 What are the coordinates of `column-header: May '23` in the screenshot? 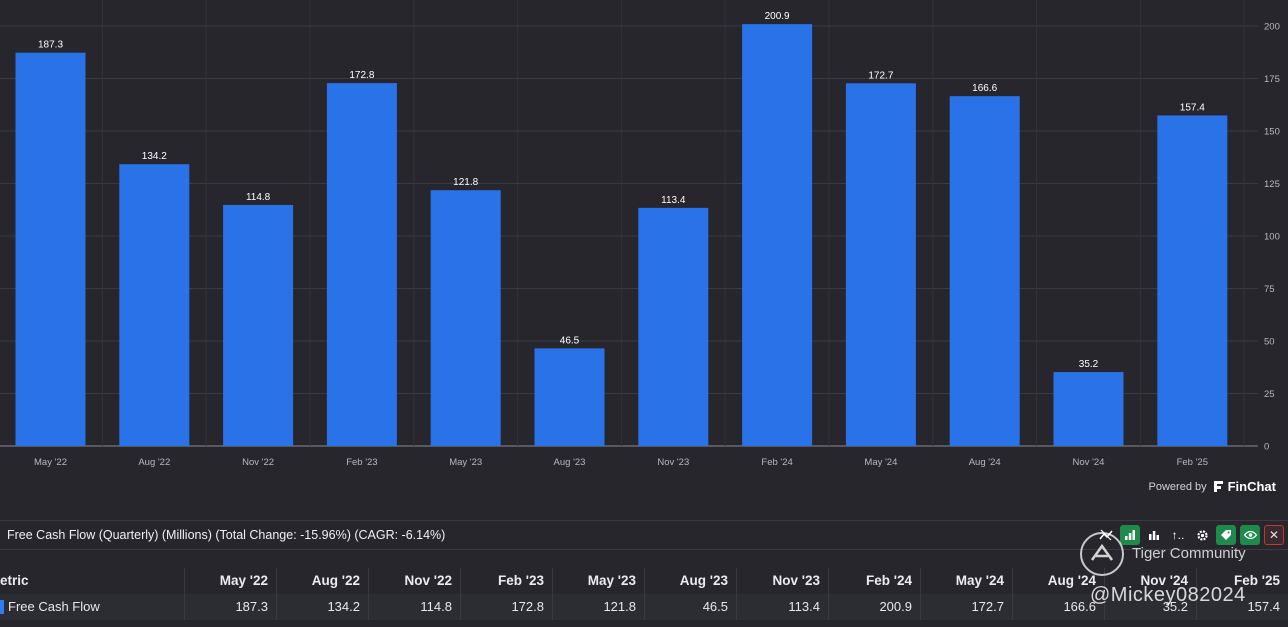 It's located at (598, 581).